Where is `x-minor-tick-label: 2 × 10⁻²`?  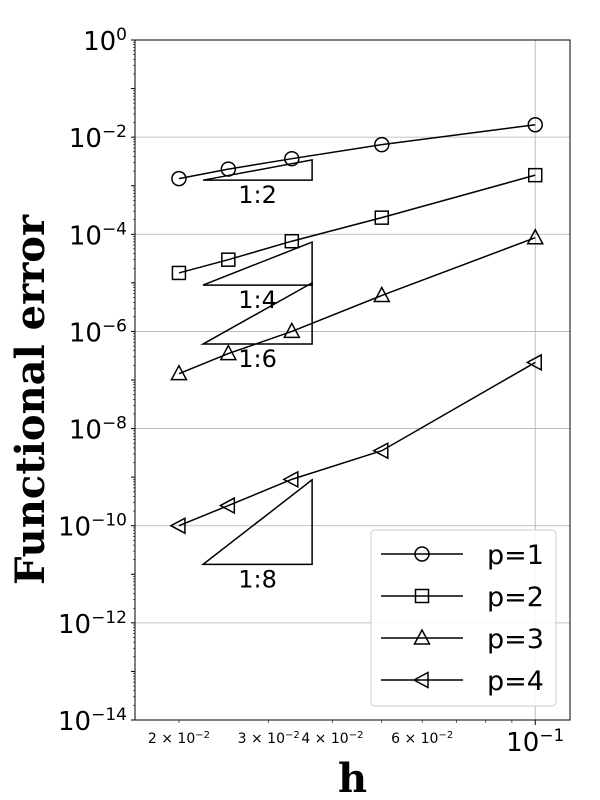 x-minor-tick-label: 2 × 10⁻² is located at coordinates (179, 739).